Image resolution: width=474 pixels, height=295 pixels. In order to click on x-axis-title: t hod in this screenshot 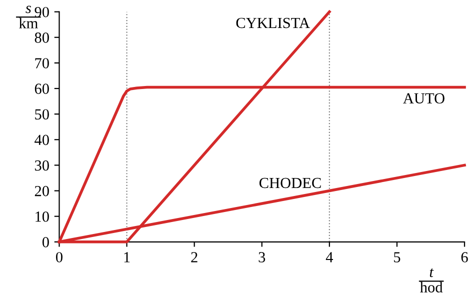, I will do `click(431, 280)`.